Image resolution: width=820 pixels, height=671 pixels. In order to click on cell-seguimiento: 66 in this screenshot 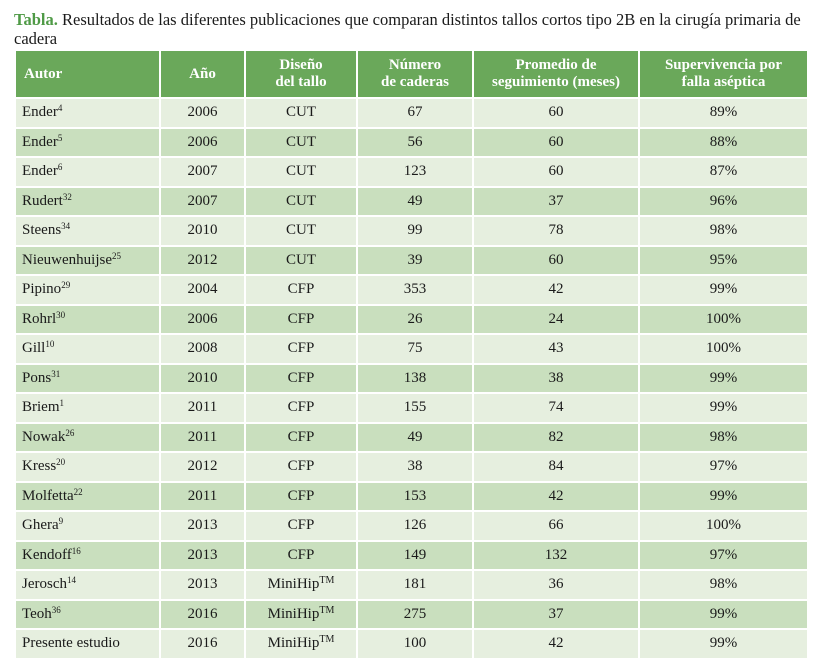, I will do `click(556, 527)`.